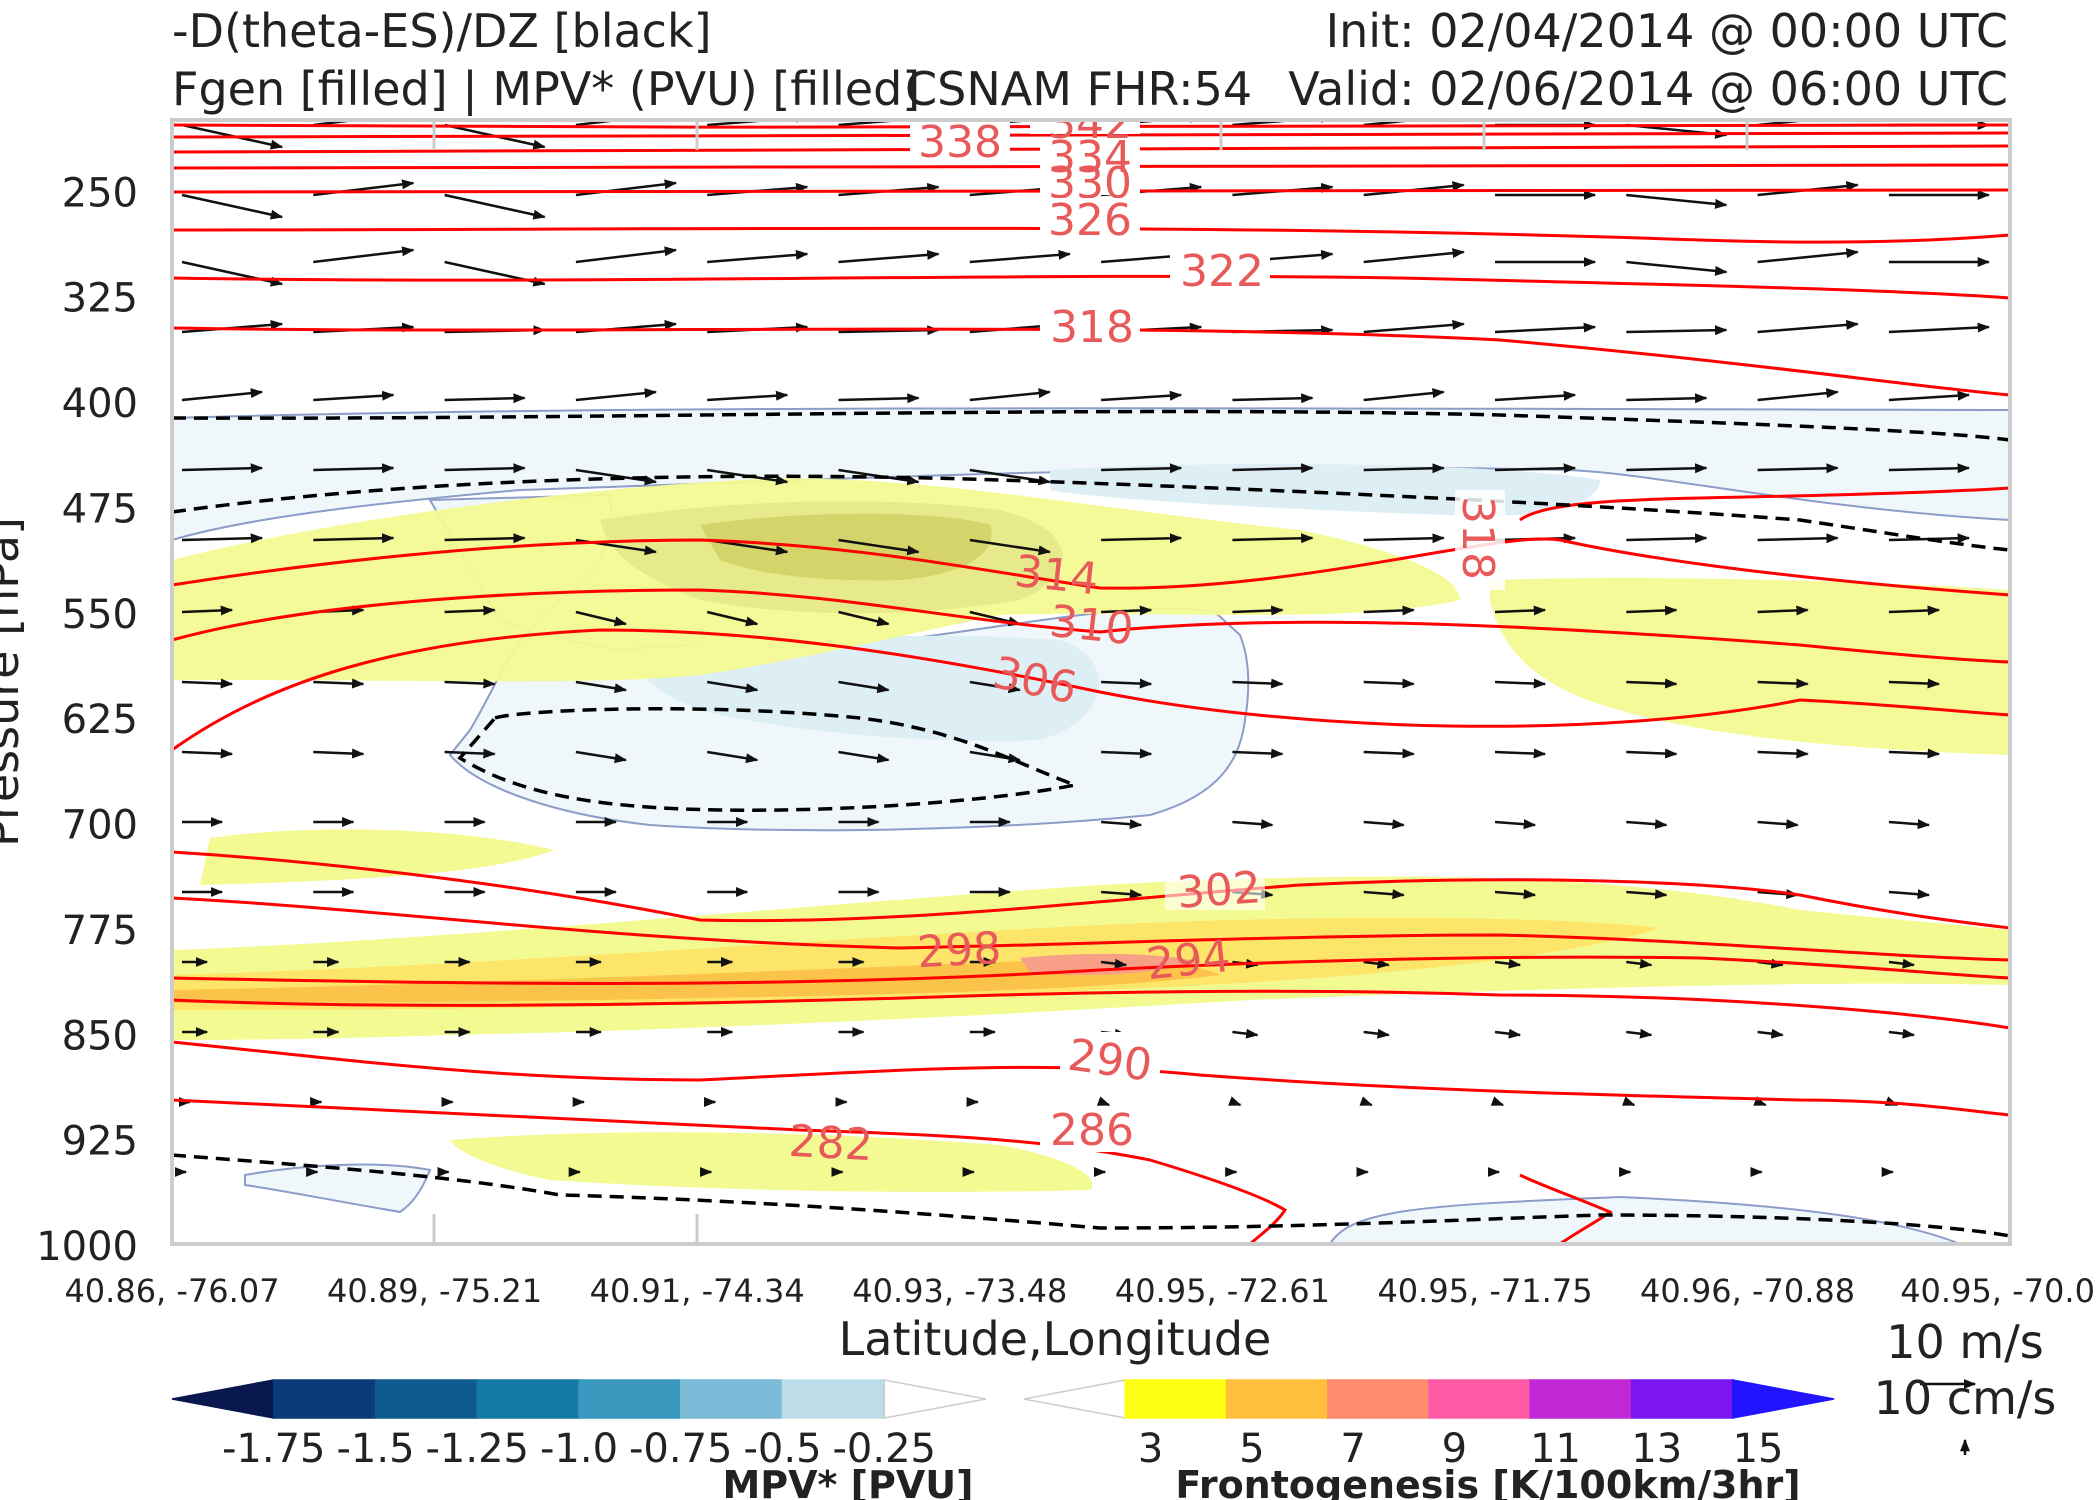  What do you see at coordinates (377, 857) in the screenshot?
I see `fgen-fill-low-left` at bounding box center [377, 857].